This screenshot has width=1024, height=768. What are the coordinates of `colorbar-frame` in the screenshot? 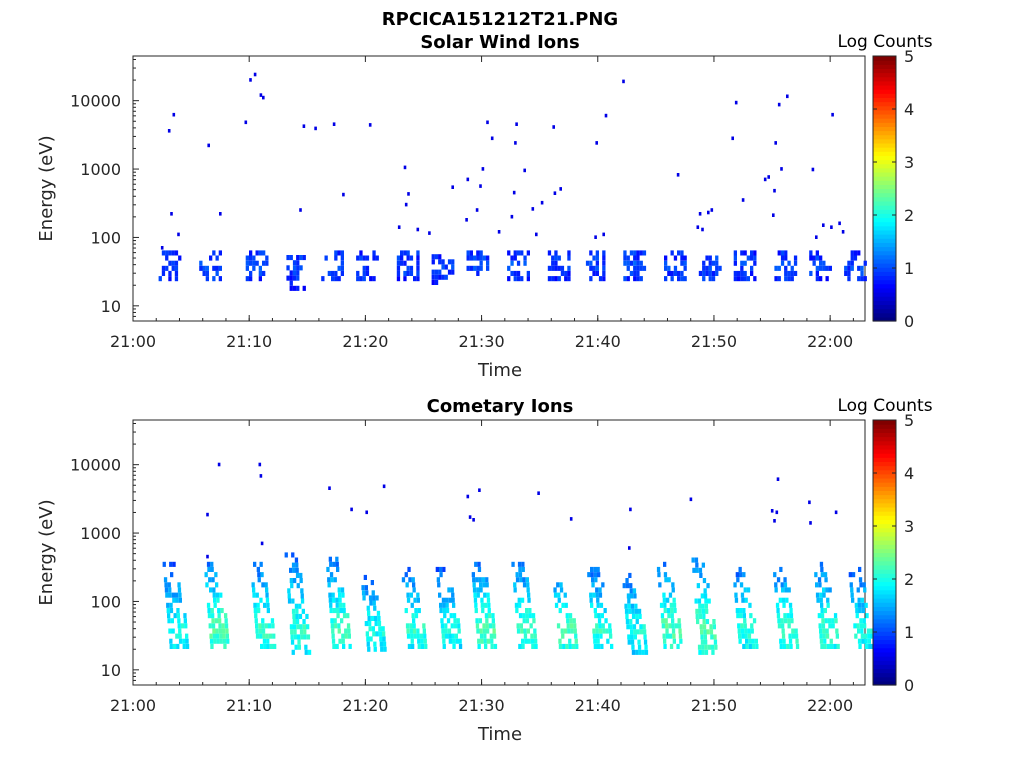 It's located at (884, 188).